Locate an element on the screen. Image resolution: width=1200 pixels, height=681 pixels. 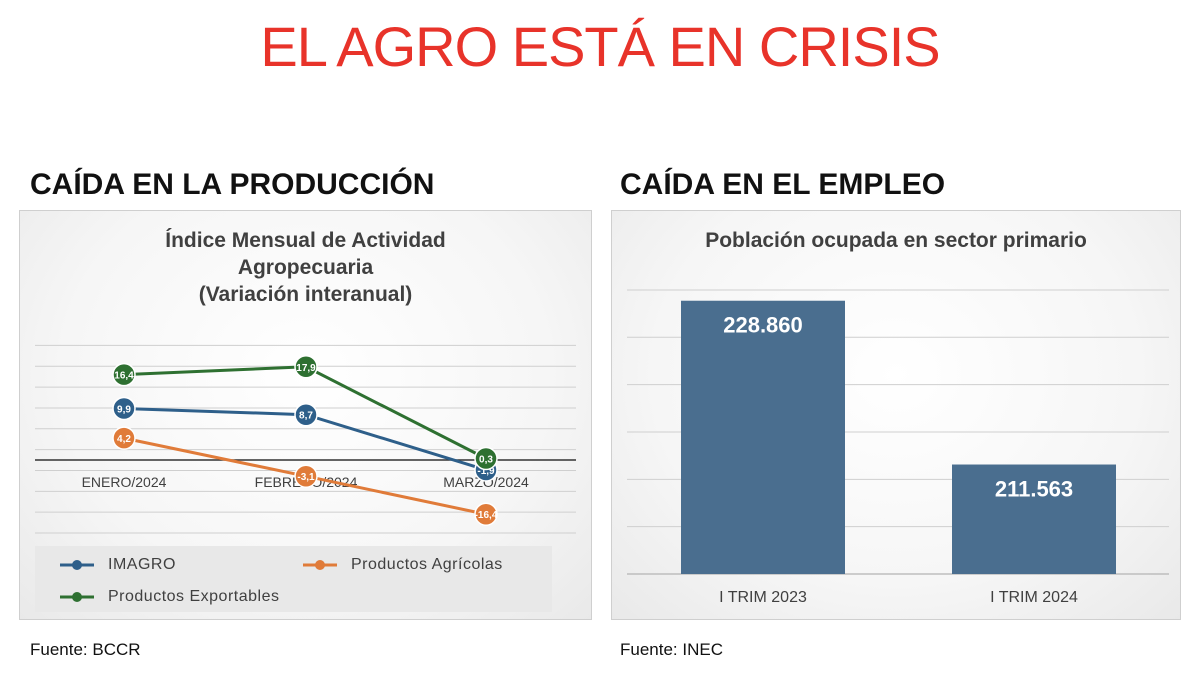
page-title: EL AGRO ESTÁ EN CRISIS is located at coordinates (600, 46).